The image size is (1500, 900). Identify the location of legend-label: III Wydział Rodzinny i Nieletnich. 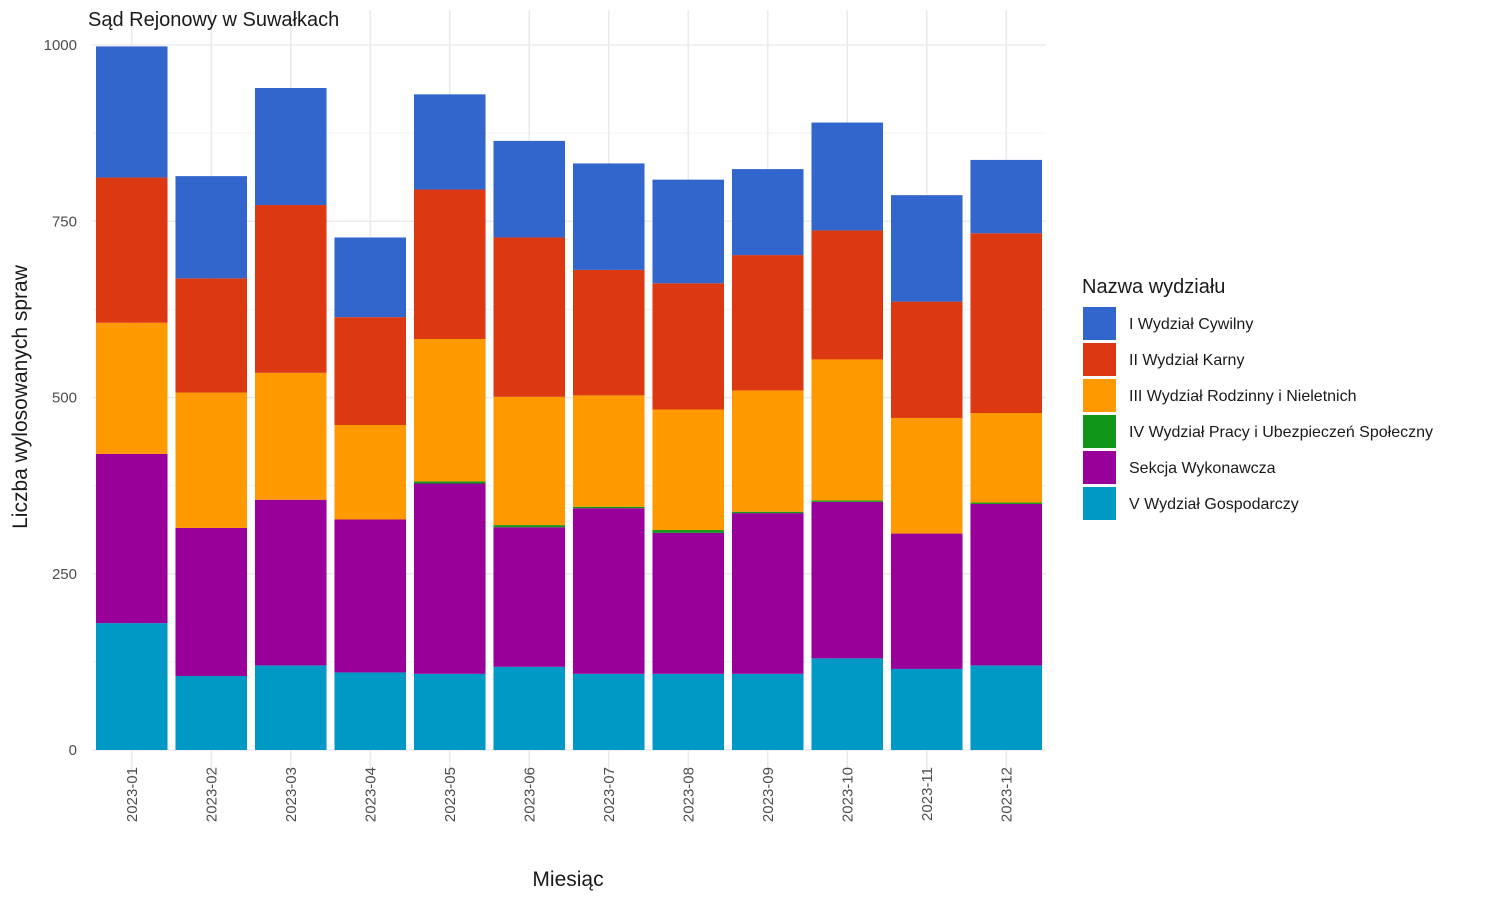
(1243, 396).